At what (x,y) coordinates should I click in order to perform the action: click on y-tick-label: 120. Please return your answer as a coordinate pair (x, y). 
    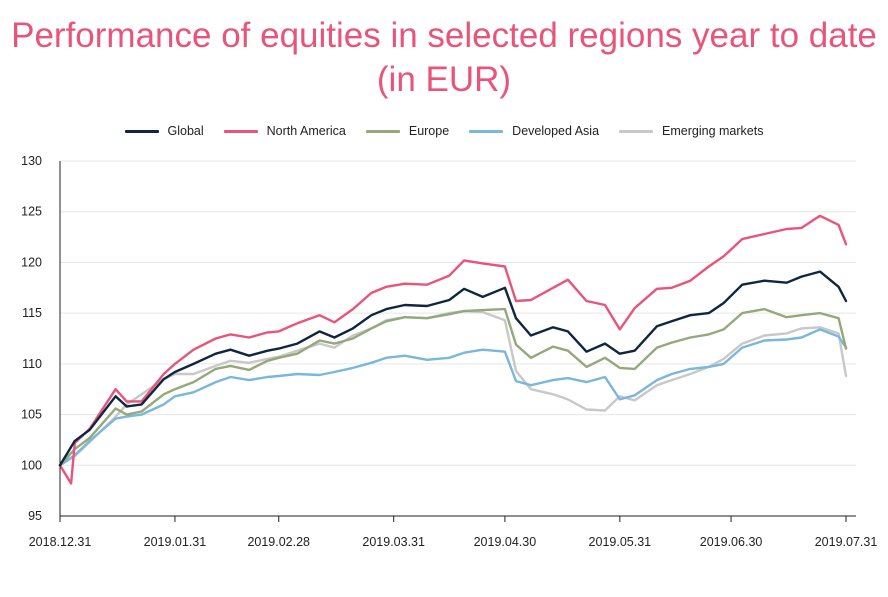
    Looking at the image, I should click on (31, 262).